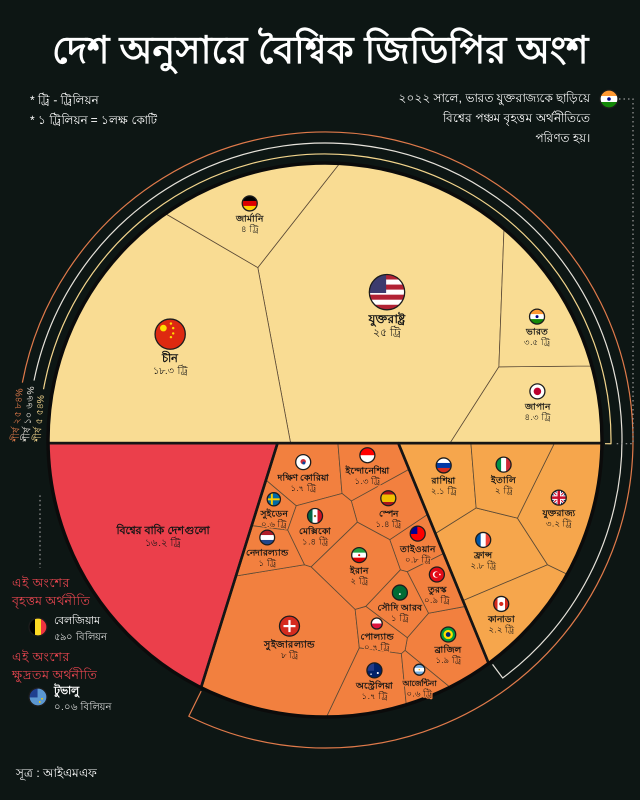 Image resolution: width=640 pixels, height=800 pixels. I want to click on cell-label: ইন্দোনেশিয়া ১.৩ ট্রি, so click(367, 475).